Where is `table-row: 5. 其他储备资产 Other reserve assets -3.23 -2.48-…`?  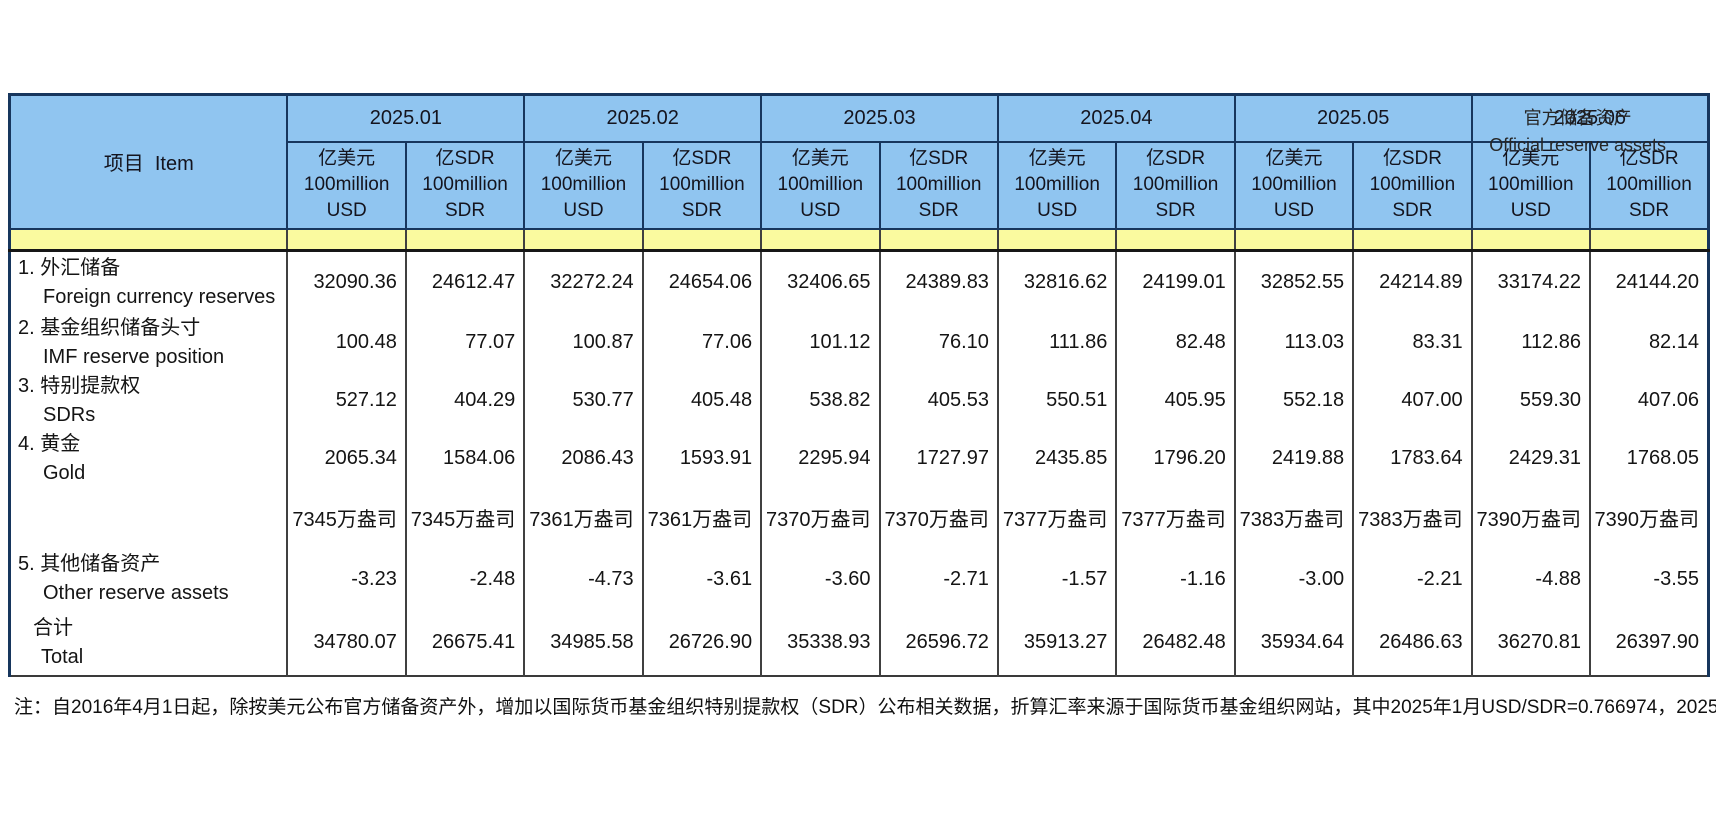
table-row: 5. 其他储备资产 Other reserve assets -3.23 -2.48-… is located at coordinates (859, 579).